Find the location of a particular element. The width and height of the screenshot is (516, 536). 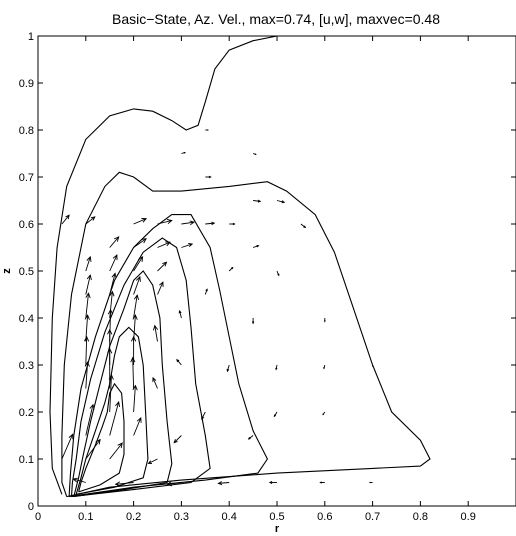

y-tick-label: 0.8 is located at coordinates (26, 131).